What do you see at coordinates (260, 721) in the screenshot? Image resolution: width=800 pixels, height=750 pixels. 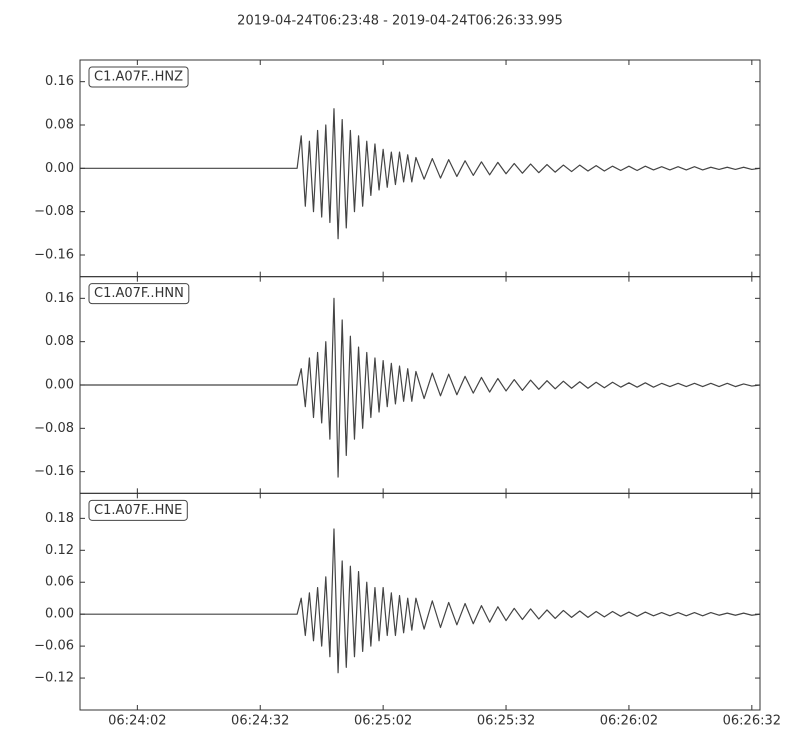 I see `x-tick-label: 06:24:32` at bounding box center [260, 721].